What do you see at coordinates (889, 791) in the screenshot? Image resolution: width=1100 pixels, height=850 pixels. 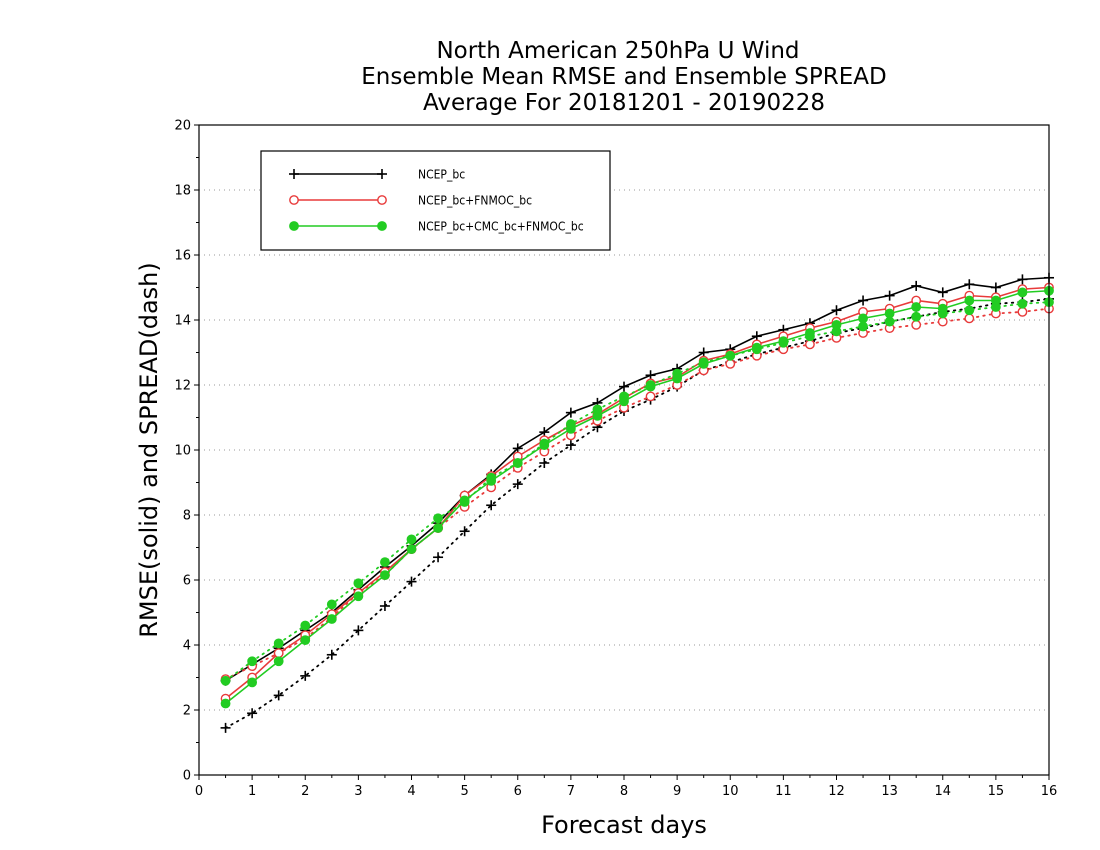 I see `x-tick-label: 13` at bounding box center [889, 791].